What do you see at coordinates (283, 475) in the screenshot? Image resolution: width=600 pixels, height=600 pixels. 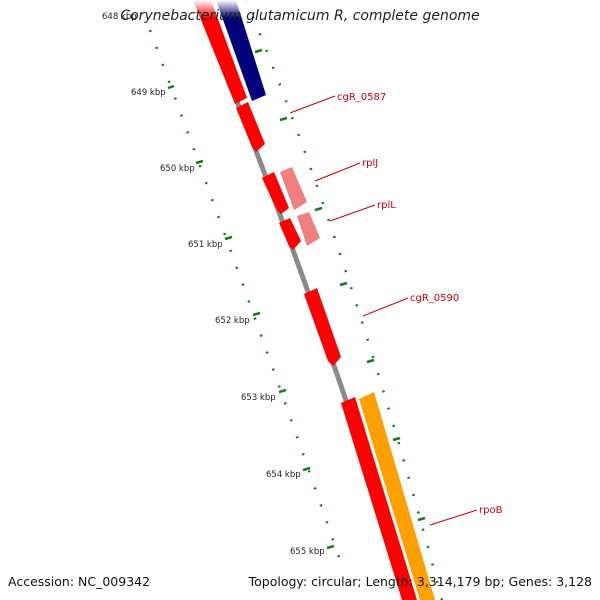 I see `tick-label: 654 kbp` at bounding box center [283, 475].